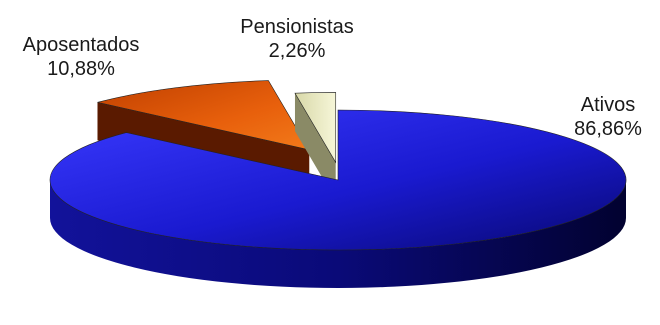 This screenshot has height=325, width=660. Describe the element at coordinates (81, 57) in the screenshot. I see `slice-label-aposentados: Aposentados 10,88%` at that location.